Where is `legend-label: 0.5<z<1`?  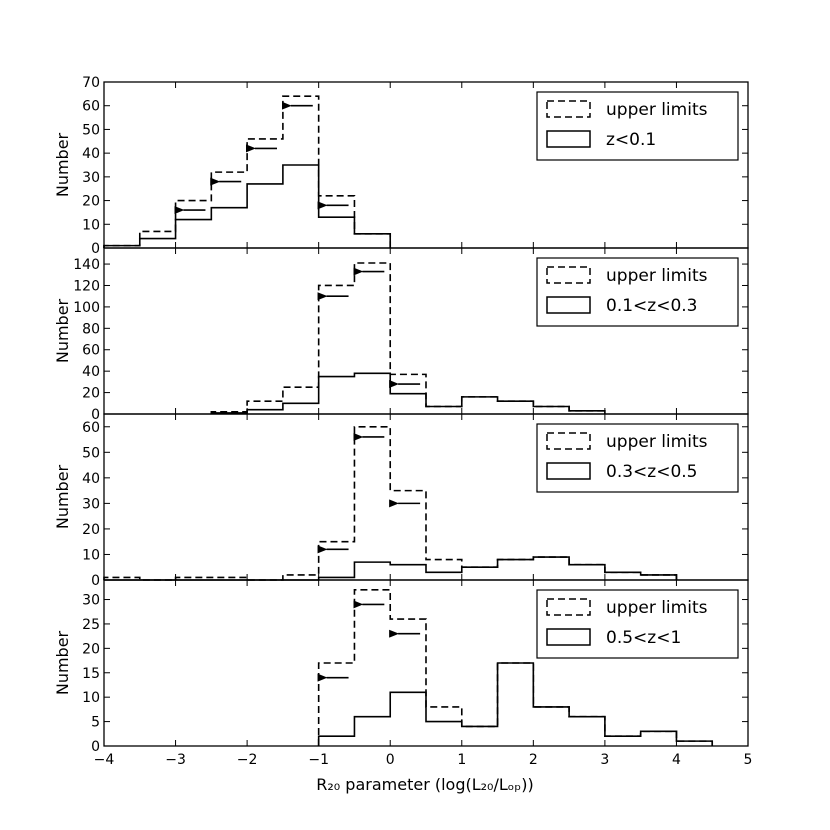
legend-label: 0.5<z<1 is located at coordinates (643, 638).